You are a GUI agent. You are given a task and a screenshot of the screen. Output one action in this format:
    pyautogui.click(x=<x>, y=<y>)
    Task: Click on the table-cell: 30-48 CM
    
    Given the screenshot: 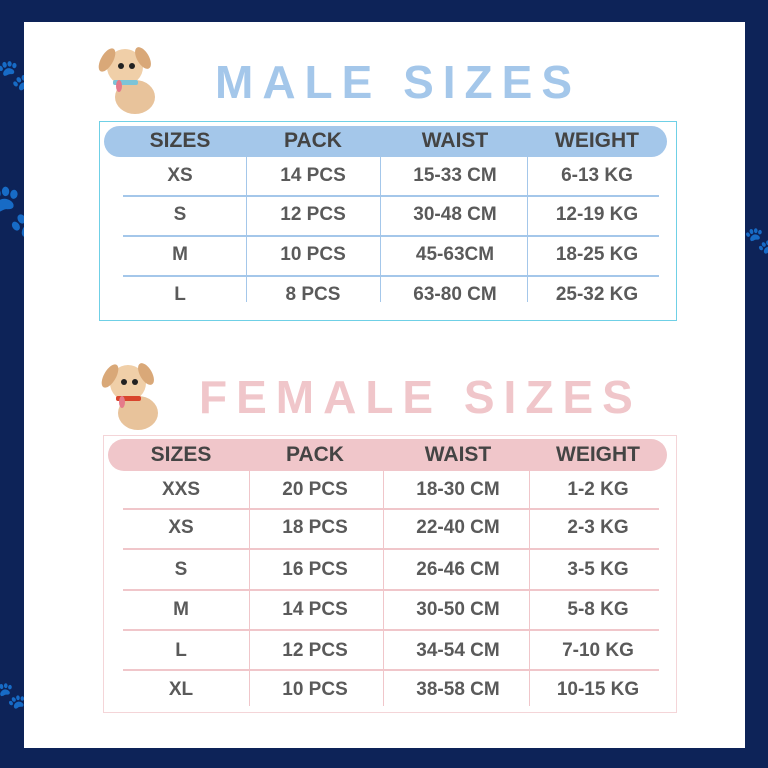 What is the action you would take?
    pyautogui.click(x=455, y=214)
    